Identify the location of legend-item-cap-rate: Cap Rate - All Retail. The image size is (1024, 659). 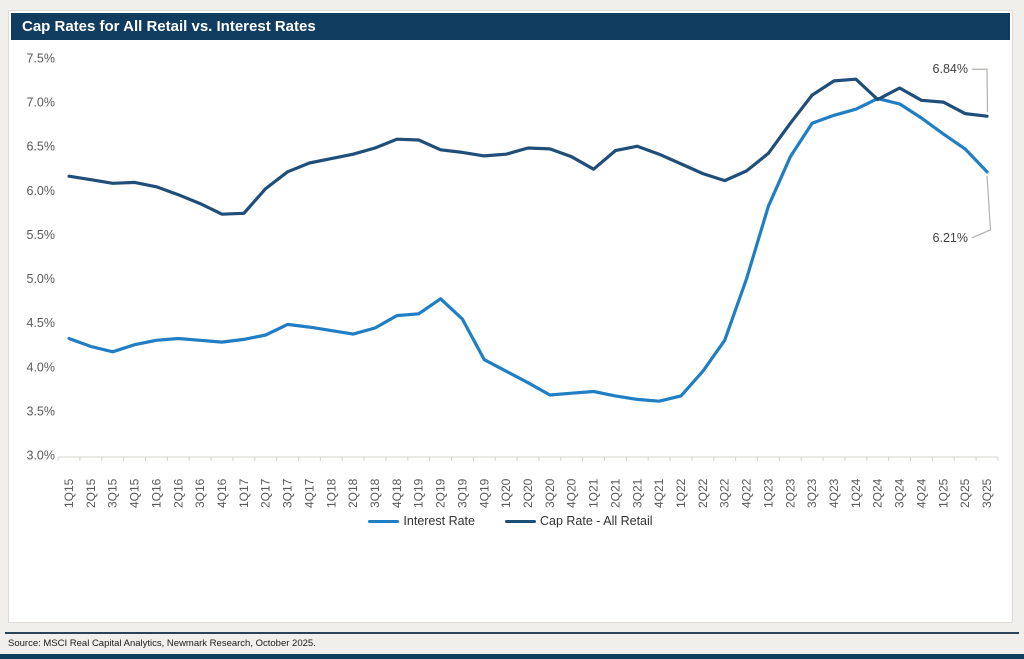
(579, 521).